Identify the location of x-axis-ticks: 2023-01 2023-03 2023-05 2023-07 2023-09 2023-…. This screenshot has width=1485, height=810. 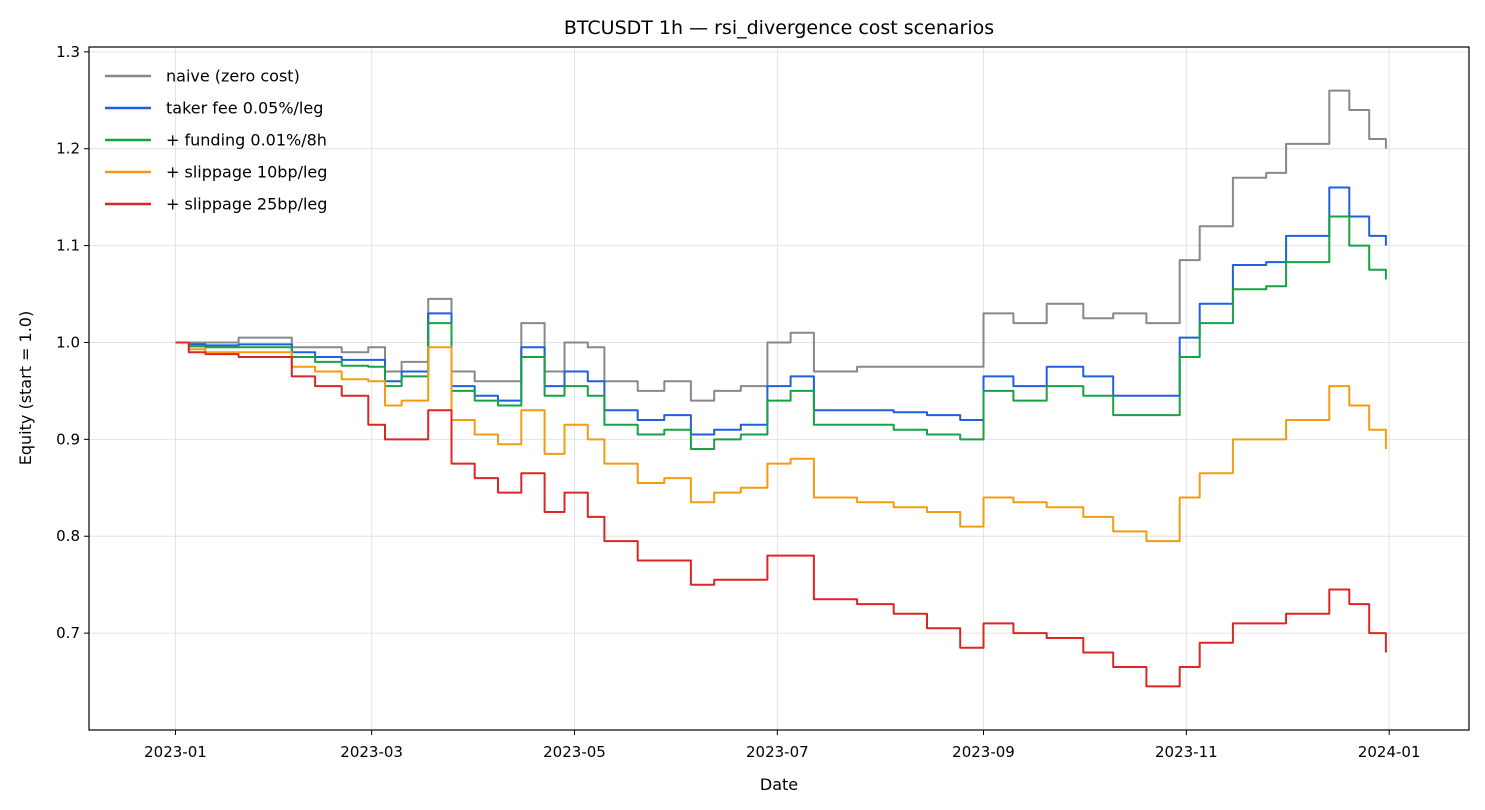
(782, 745).